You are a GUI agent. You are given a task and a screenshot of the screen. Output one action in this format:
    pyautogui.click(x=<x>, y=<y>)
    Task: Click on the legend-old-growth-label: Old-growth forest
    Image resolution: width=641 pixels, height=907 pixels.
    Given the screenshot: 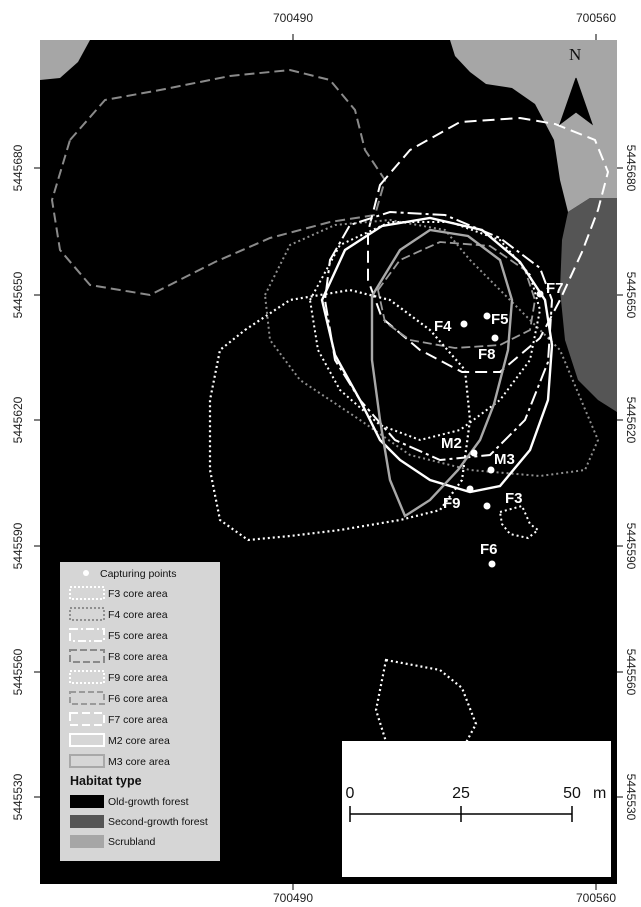 What is the action you would take?
    pyautogui.click(x=148, y=802)
    